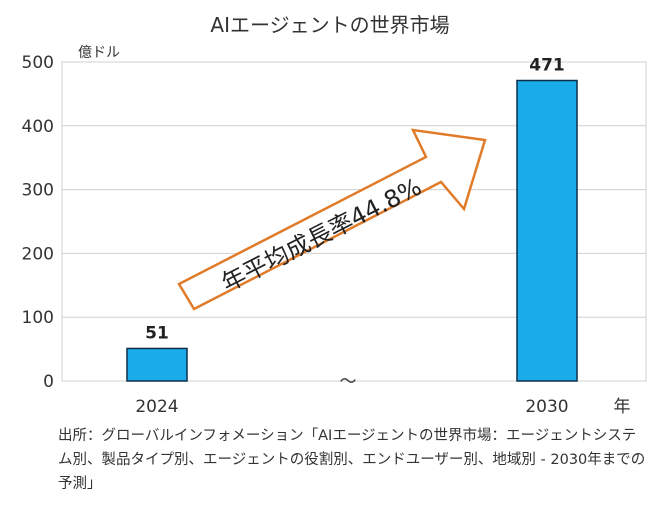  I want to click on y-axis: 0 100 200 300 400 500, so click(38, 222).